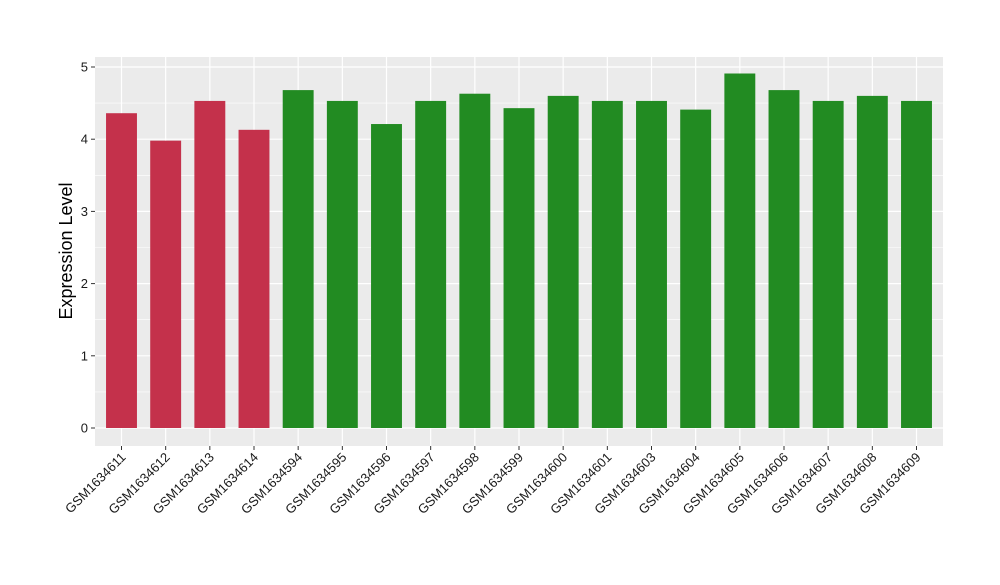 Image resolution: width=1000 pixels, height=585 pixels. What do you see at coordinates (342, 264) in the screenshot?
I see `bar-GSM1634595` at bounding box center [342, 264].